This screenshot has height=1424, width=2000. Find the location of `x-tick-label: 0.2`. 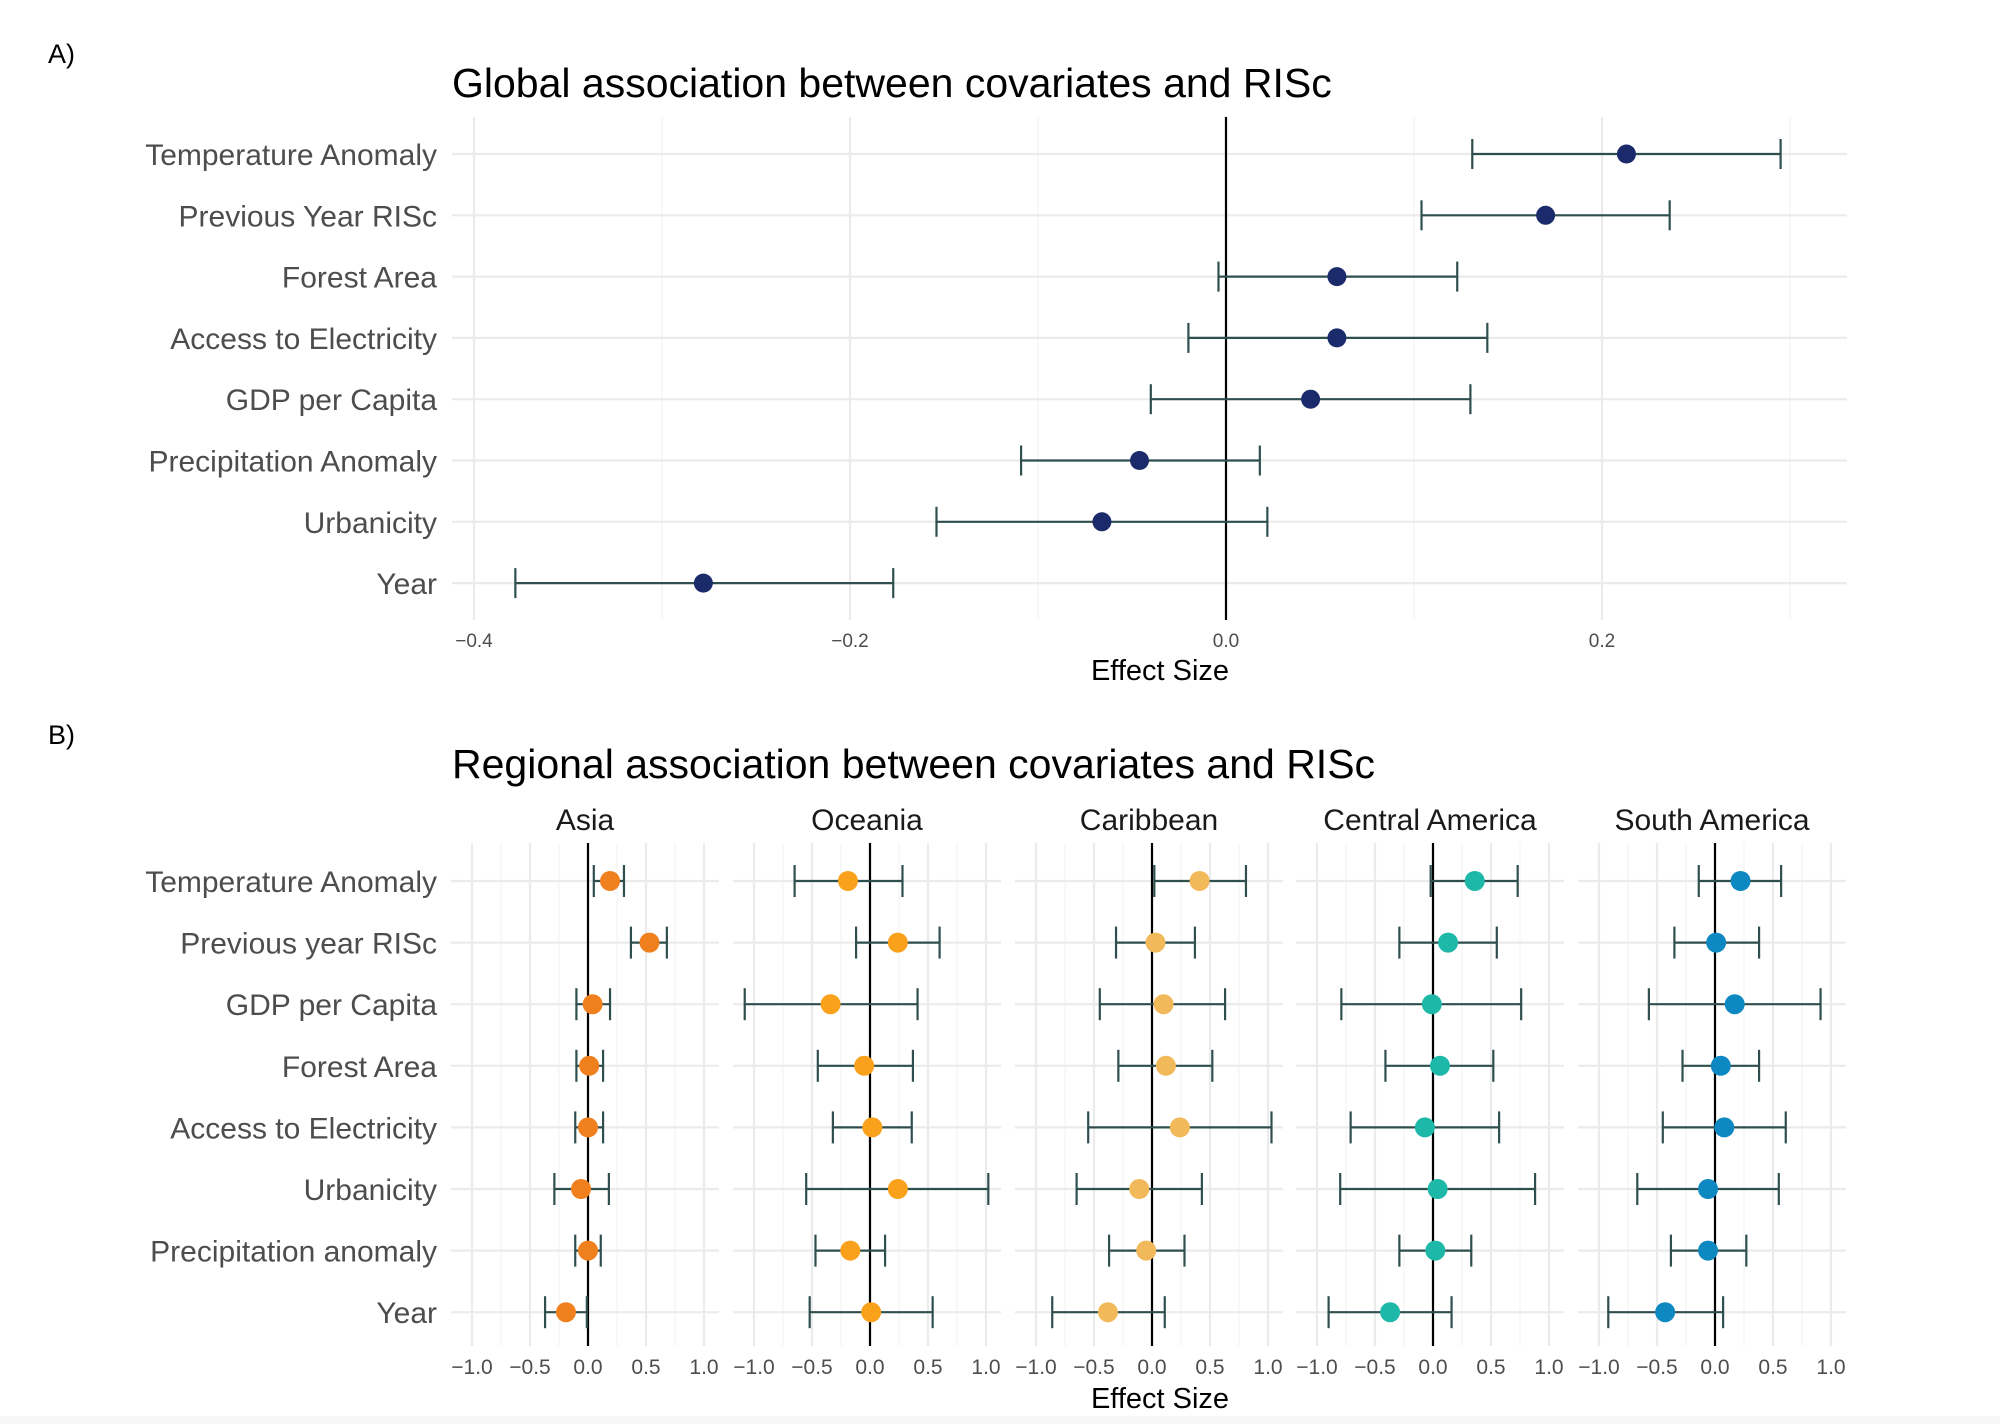

x-tick-label: 0.2 is located at coordinates (1602, 641).